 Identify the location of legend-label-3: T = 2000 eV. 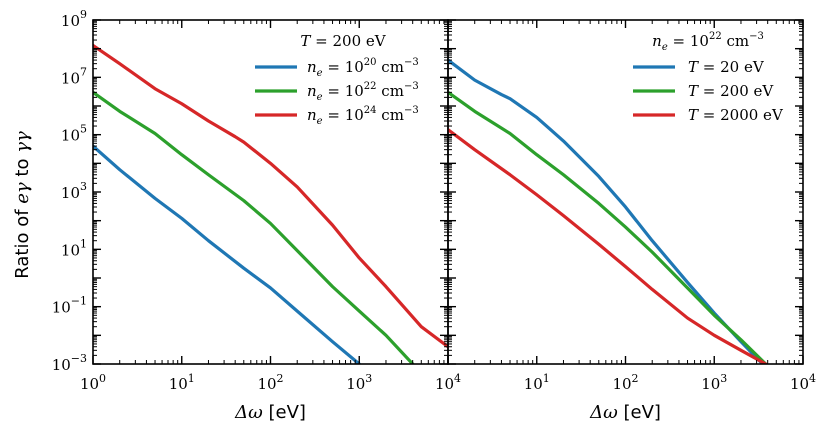
(736, 115).